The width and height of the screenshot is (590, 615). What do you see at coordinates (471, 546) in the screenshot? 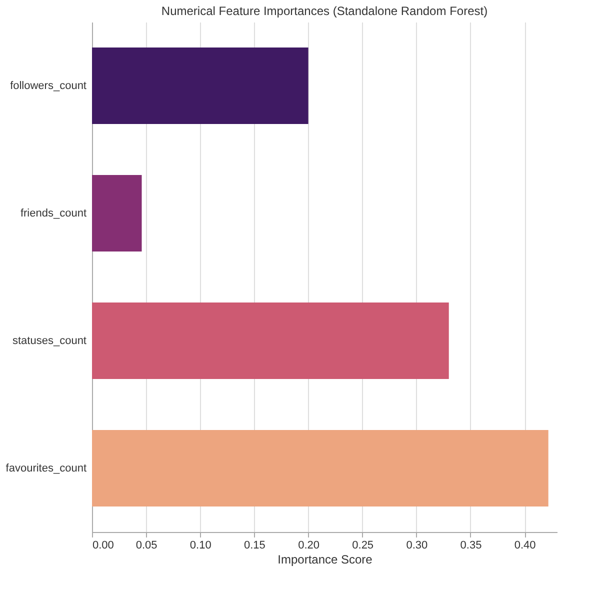
I see `x-tick-label: 0.35` at bounding box center [471, 546].